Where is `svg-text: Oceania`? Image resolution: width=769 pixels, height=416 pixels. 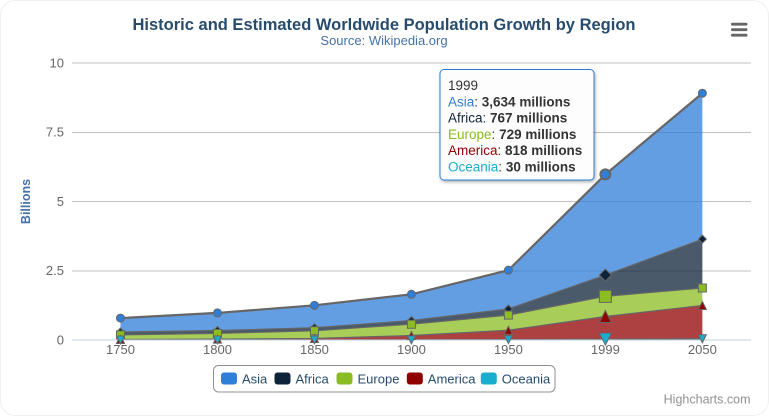 svg-text: Oceania is located at coordinates (526, 379).